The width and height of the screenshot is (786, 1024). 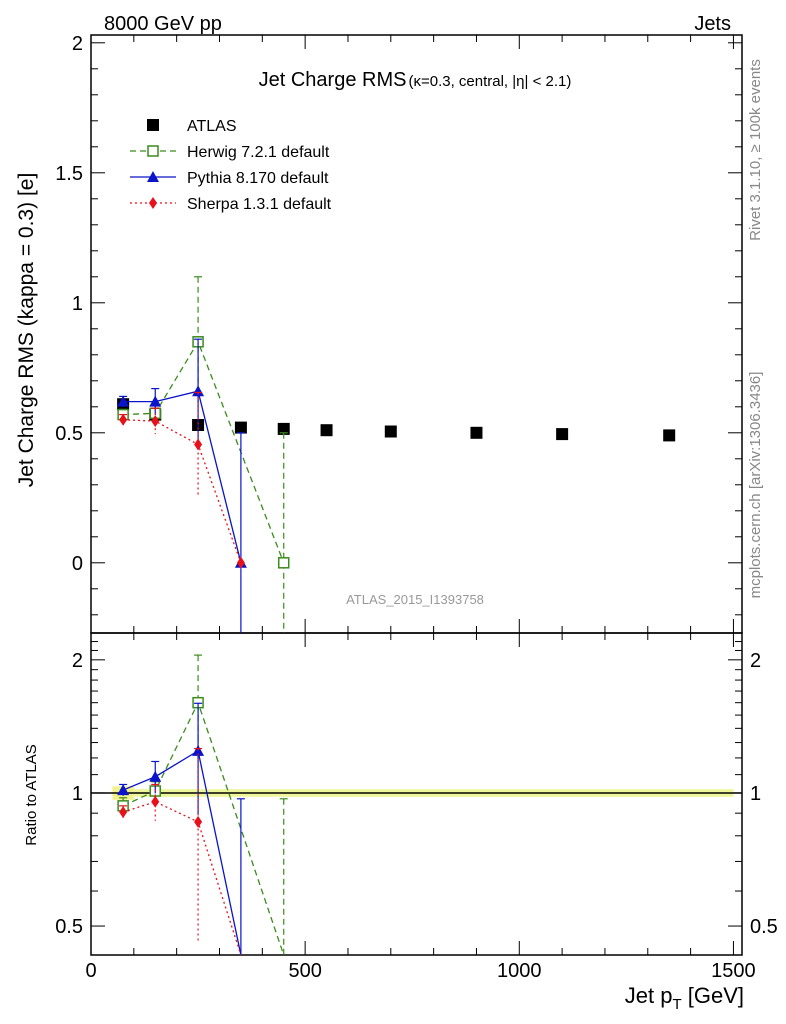 I want to click on y-tick-label: 0, so click(x=77, y=564).